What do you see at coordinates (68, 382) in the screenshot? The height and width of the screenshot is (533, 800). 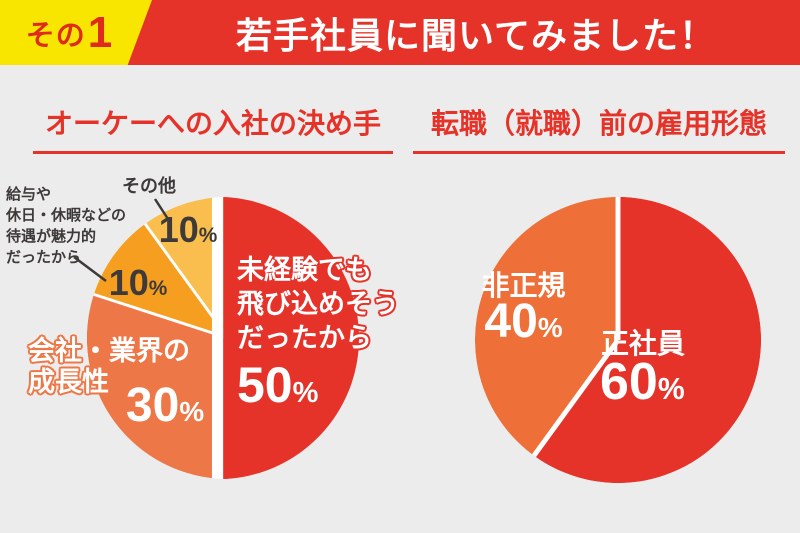 I see `label-line: 成長性` at bounding box center [68, 382].